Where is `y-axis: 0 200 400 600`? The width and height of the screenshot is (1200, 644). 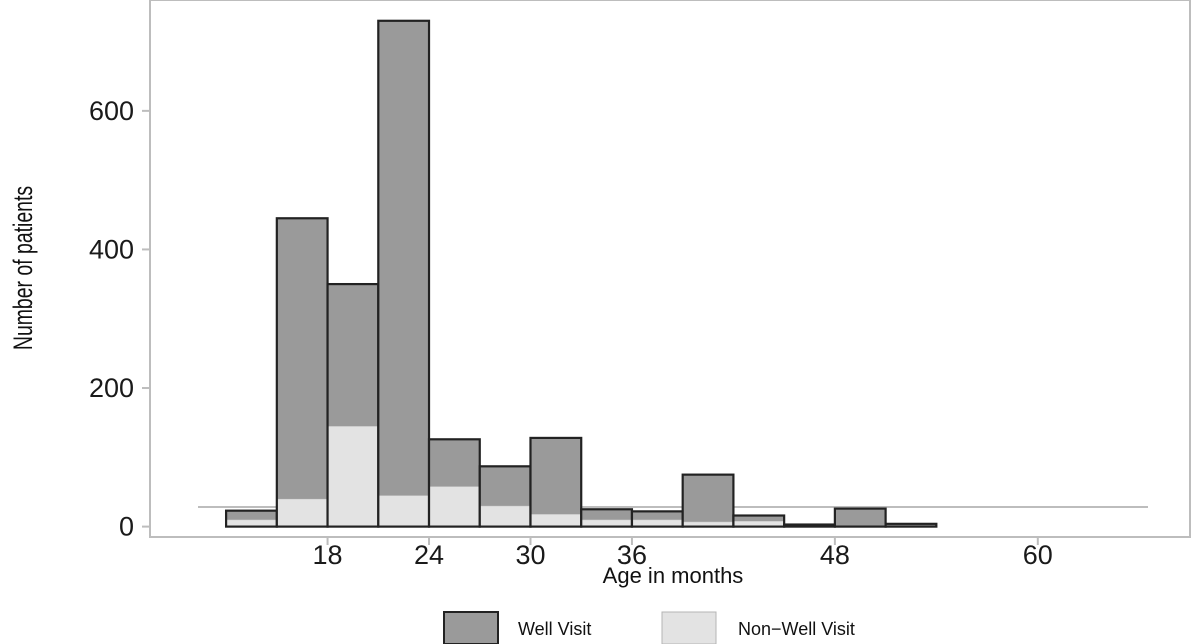
y-axis: 0 200 400 600 is located at coordinates (119, 319).